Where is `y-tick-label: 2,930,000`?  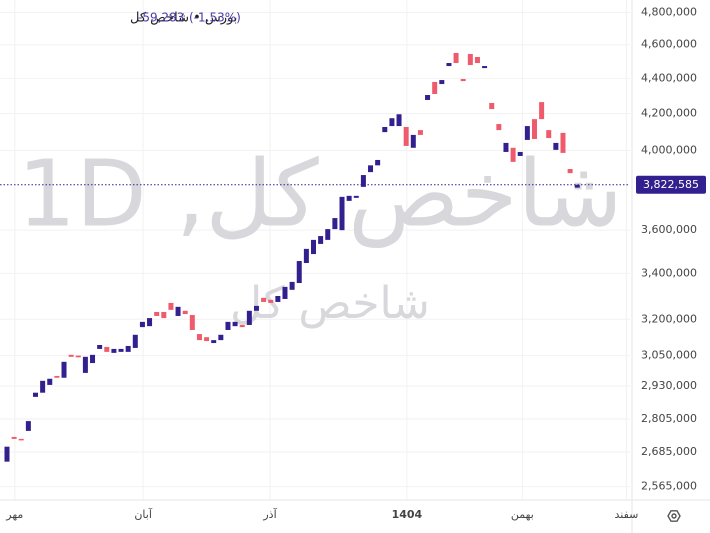
y-tick-label: 2,930,000 is located at coordinates (669, 385).